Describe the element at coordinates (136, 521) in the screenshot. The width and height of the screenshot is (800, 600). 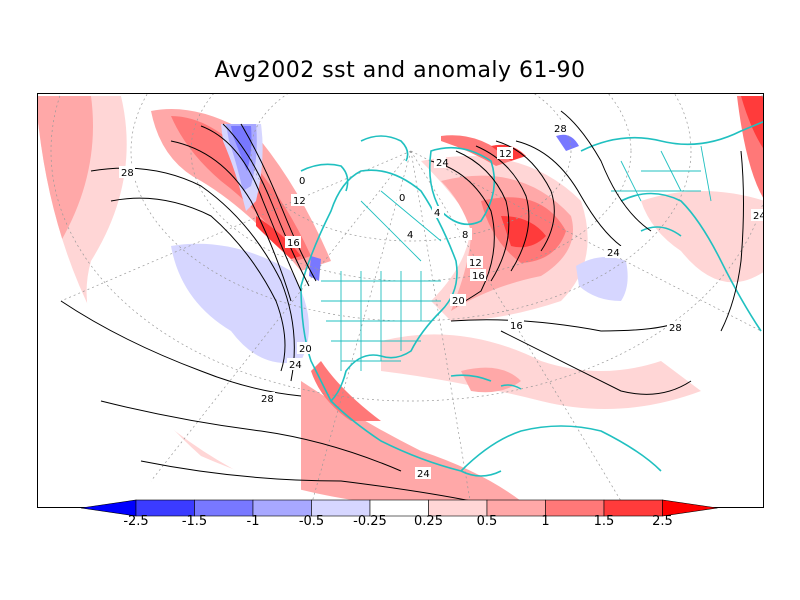
I see `colorbar-tick-label: -2.5` at that location.